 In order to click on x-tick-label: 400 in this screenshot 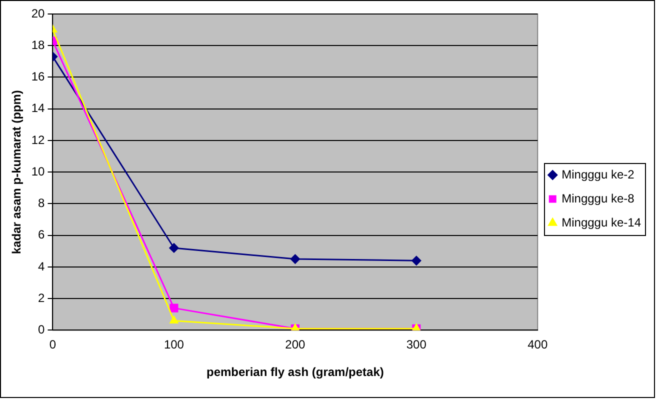, I will do `click(538, 345)`.